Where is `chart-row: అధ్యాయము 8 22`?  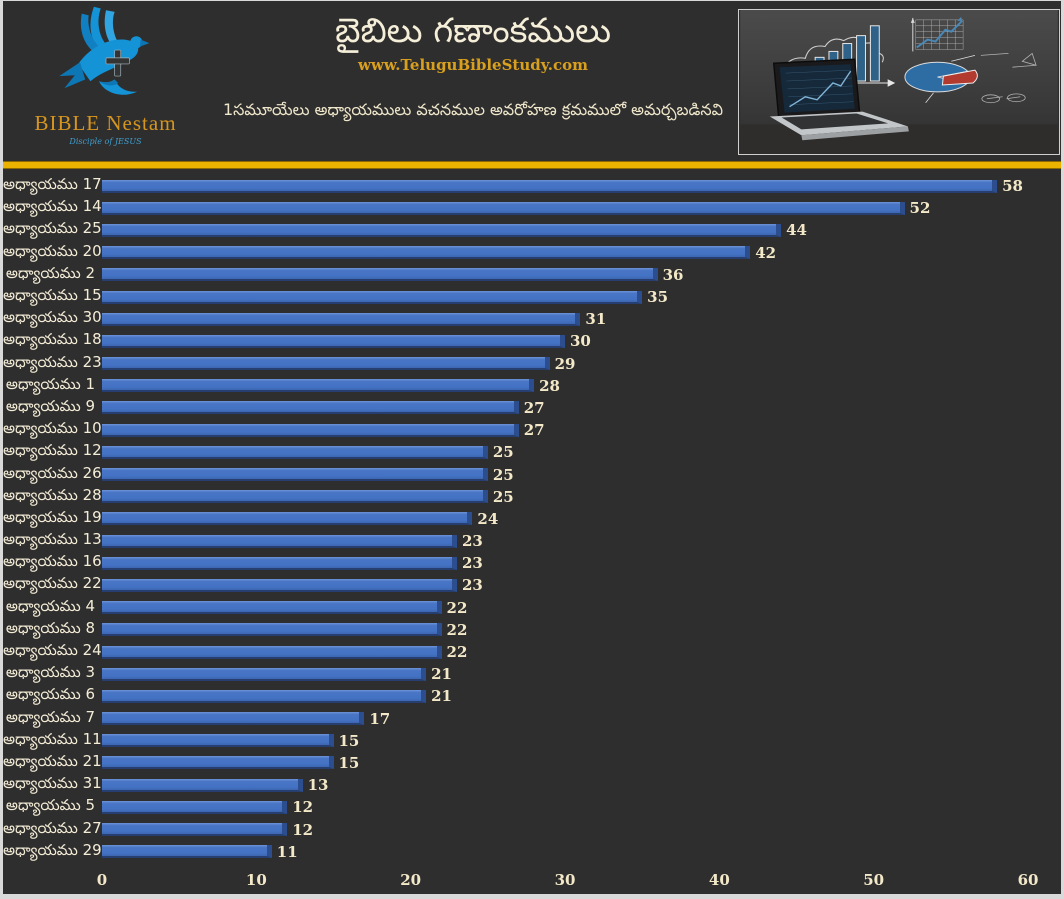
chart-row: అధ్యాయము 8 22 is located at coordinates (532, 630).